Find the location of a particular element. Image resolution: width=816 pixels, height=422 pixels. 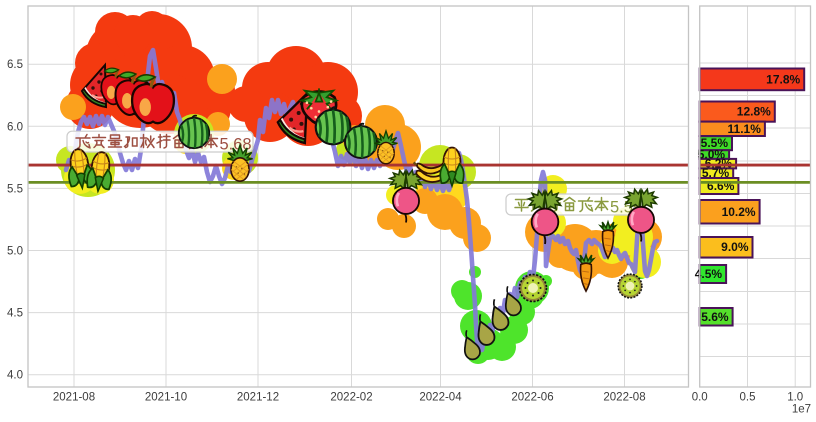

svg-text: 5.7% is located at coordinates (716, 173).